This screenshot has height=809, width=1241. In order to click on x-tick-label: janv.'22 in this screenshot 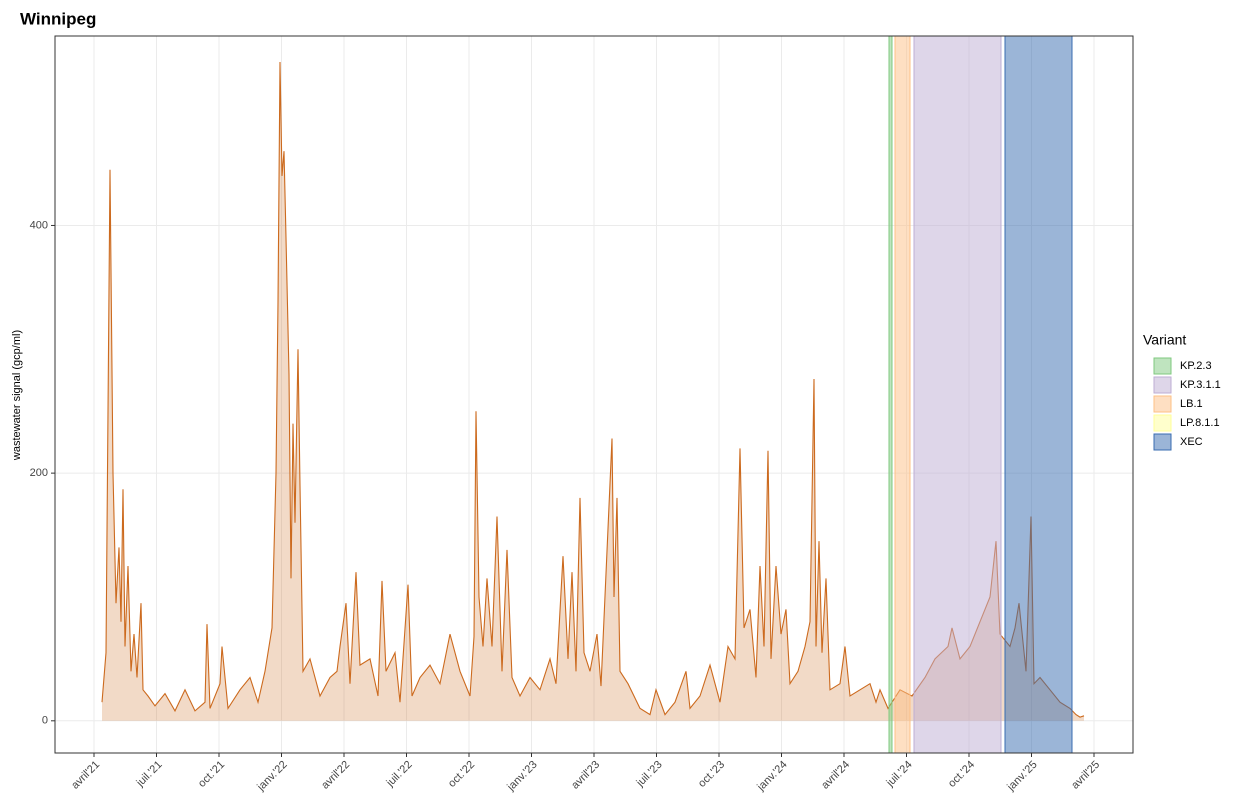, I will do `click(271, 776)`.